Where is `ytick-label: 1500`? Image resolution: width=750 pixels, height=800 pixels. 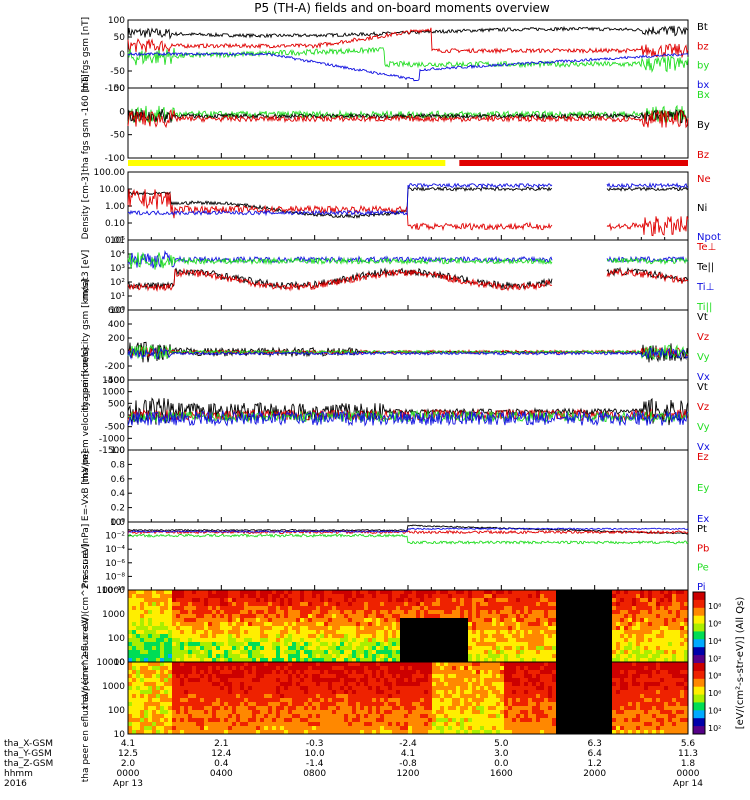 ytick-label: 1500 is located at coordinates (113, 381).